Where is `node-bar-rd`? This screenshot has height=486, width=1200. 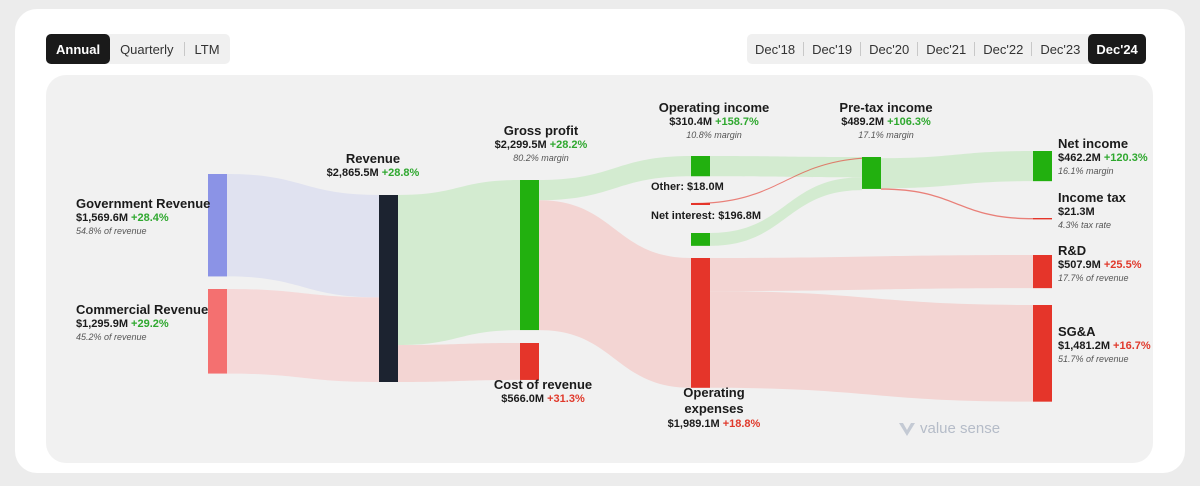 node-bar-rd is located at coordinates (1042, 272).